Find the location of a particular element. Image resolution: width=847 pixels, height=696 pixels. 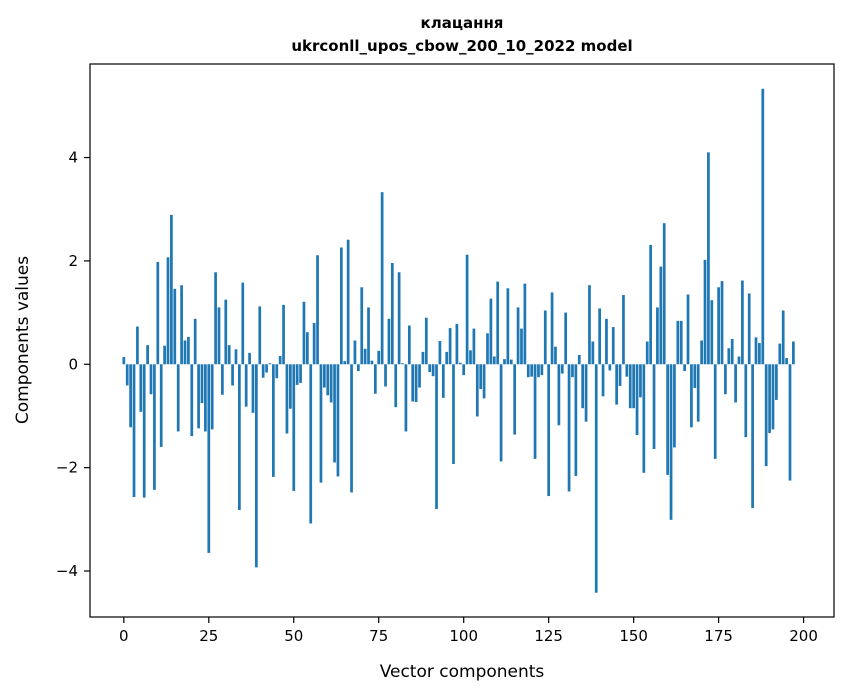

x-tick-label: 25 is located at coordinates (208, 636).